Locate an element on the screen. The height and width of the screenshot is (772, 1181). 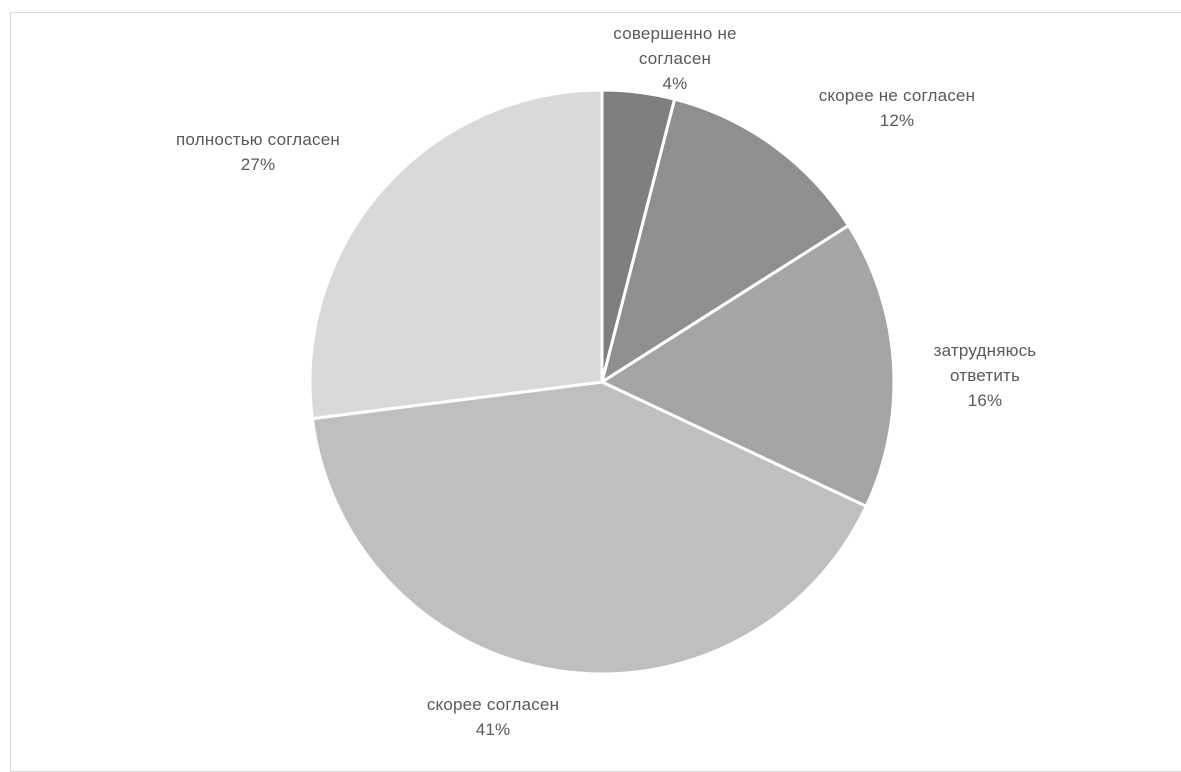
data-label-category: скорее согласен is located at coordinates (493, 704).